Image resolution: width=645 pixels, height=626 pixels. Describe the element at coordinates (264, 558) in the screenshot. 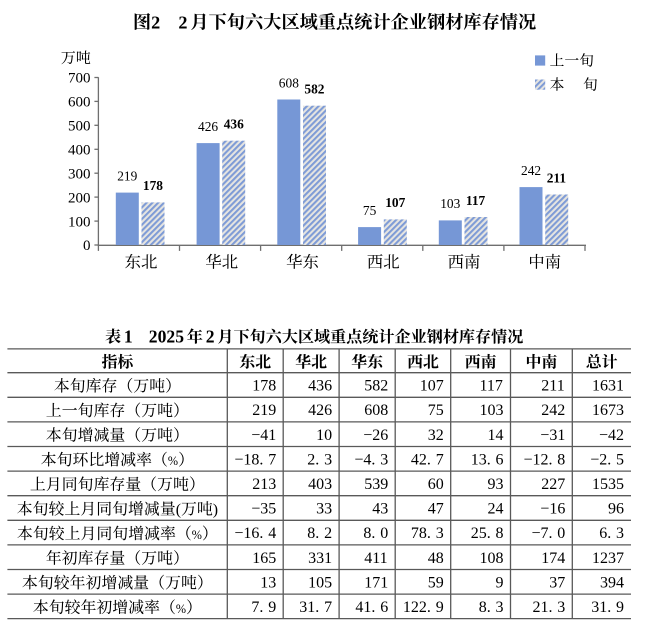

I see `svg-text: 165` at that location.